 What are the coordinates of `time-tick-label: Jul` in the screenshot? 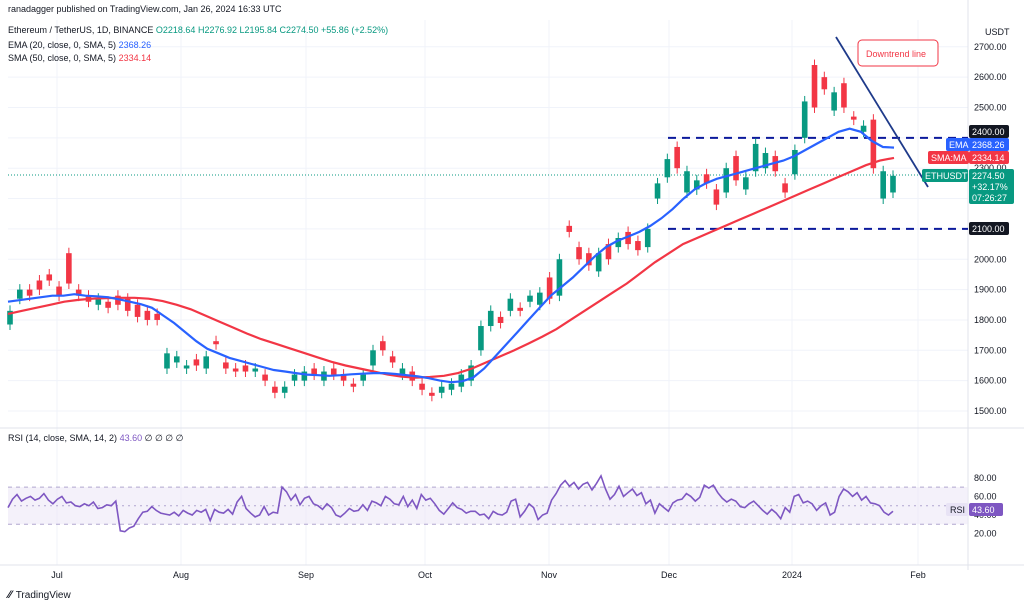 It's located at (57, 575).